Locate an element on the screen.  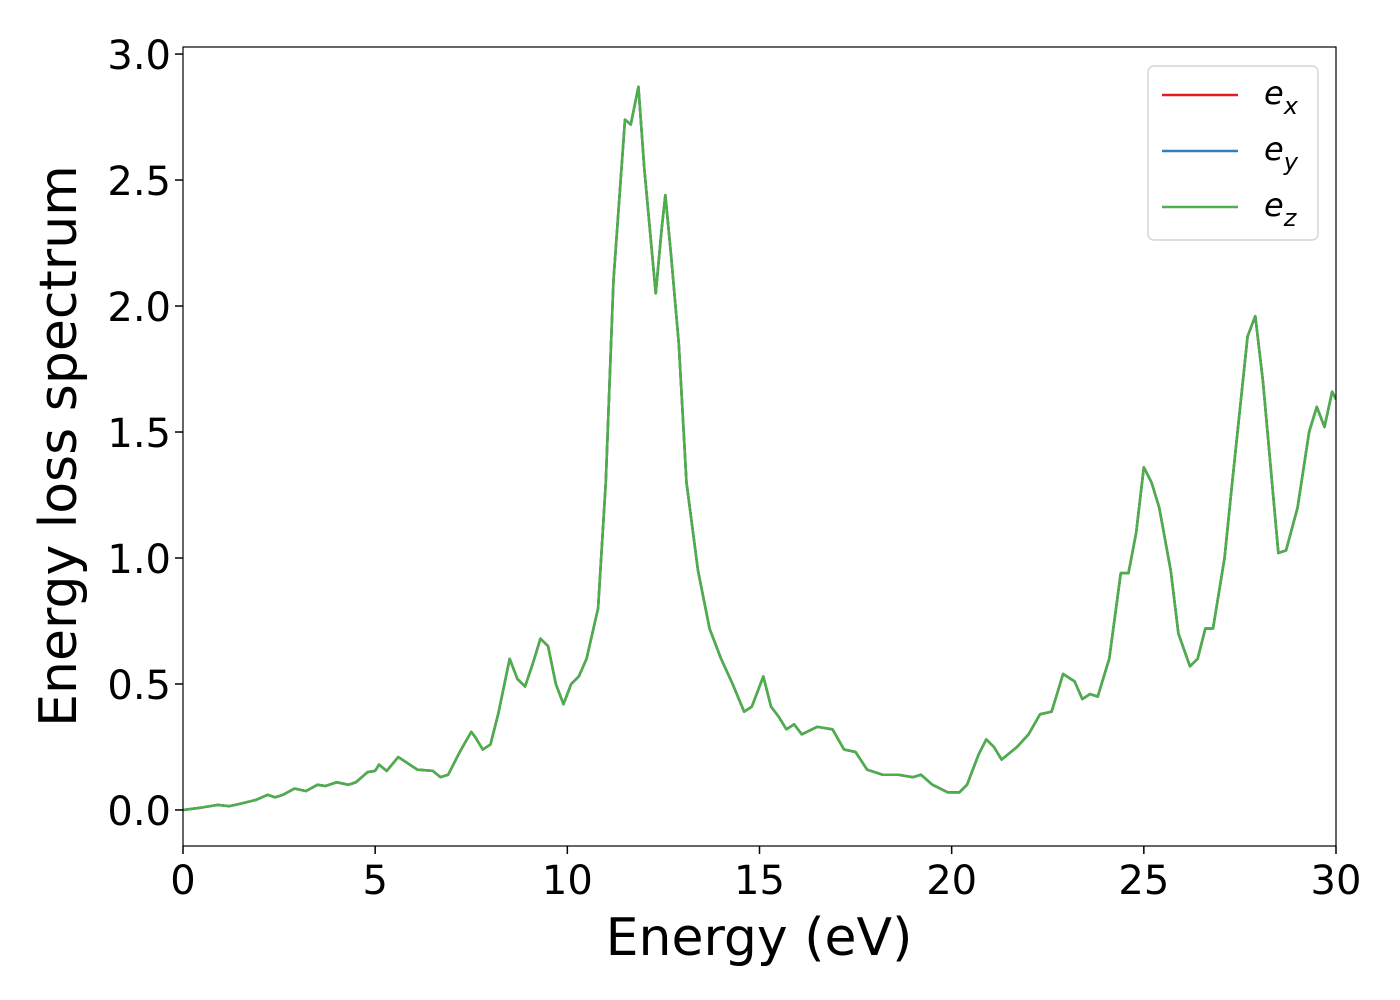
x-tick-label: 30 is located at coordinates (1336, 881).